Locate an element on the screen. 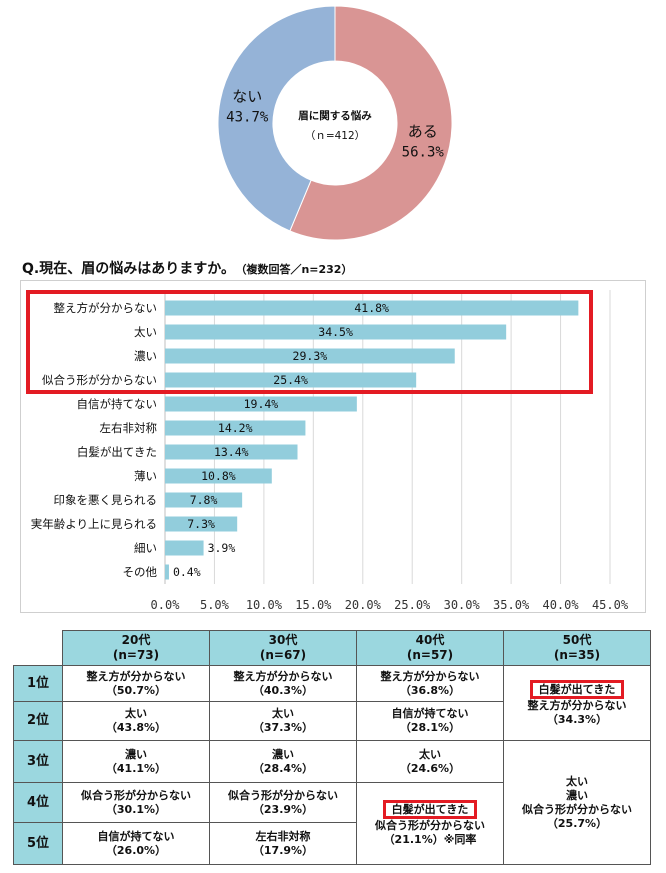 The width and height of the screenshot is (666, 873). col-header-30s: 30代 (n=67) is located at coordinates (283, 648).